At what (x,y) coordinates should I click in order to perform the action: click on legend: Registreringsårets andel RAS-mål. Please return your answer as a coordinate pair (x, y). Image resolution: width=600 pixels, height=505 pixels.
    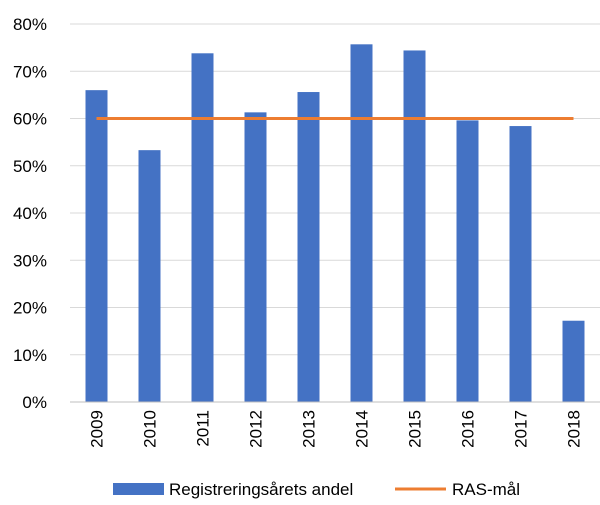
    Looking at the image, I should click on (316, 489).